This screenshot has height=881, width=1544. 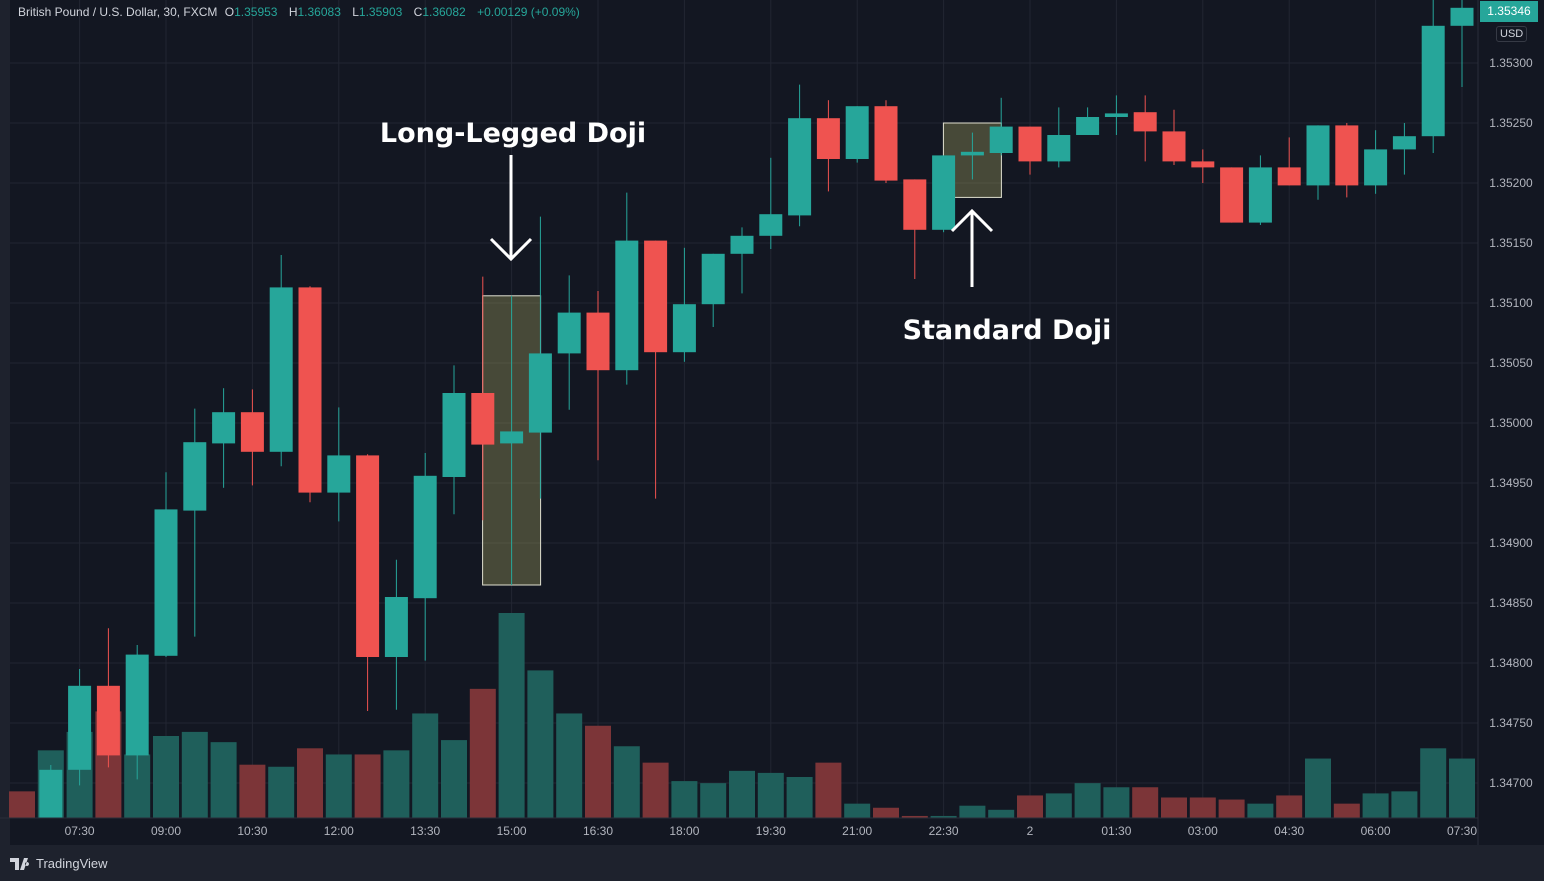 What do you see at coordinates (1511, 183) in the screenshot?
I see `price-tick-label: 1.35200` at bounding box center [1511, 183].